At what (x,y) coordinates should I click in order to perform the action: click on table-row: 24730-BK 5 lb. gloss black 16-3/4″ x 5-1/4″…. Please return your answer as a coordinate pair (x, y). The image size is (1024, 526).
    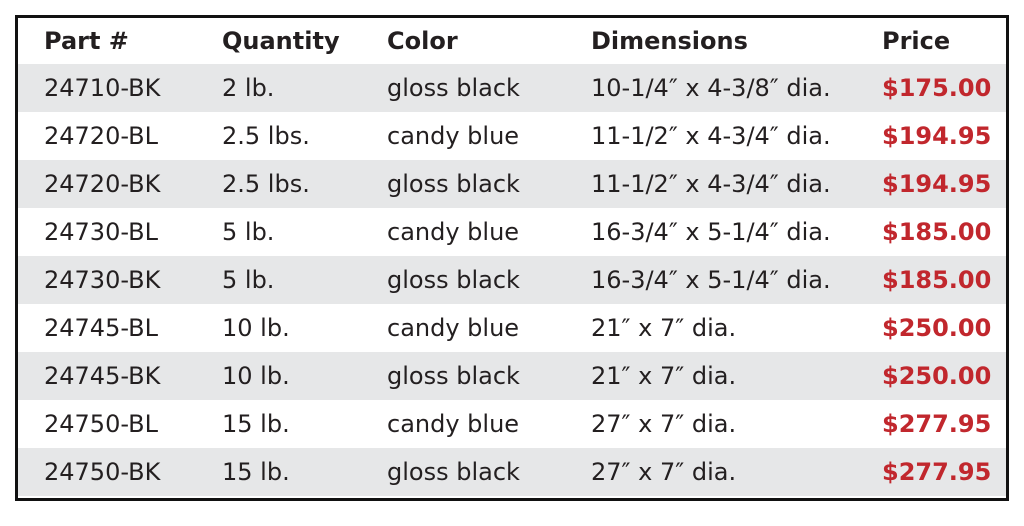
    Looking at the image, I should click on (512, 280).